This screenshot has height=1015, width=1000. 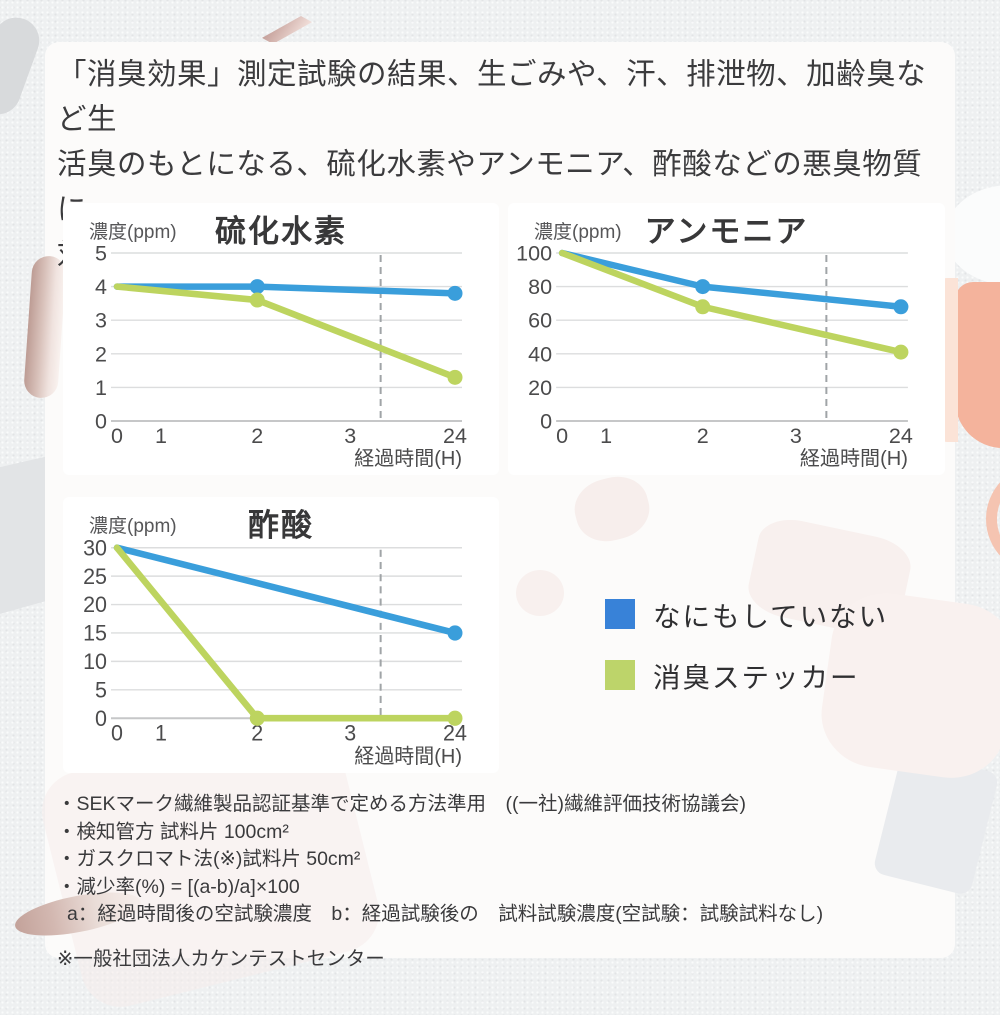 I want to click on svg-text: 4, so click(x=101, y=287).